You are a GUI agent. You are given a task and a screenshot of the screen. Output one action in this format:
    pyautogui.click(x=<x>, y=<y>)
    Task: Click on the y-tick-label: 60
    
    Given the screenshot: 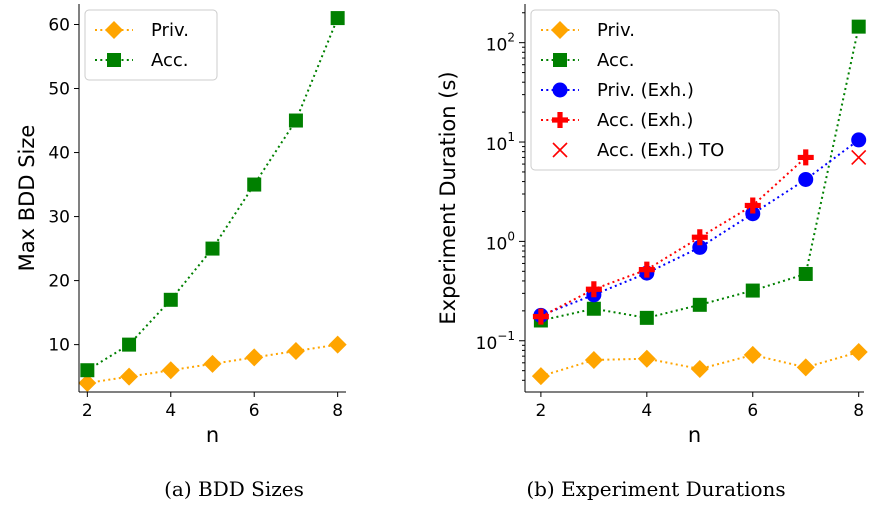 What is the action you would take?
    pyautogui.click(x=59, y=25)
    